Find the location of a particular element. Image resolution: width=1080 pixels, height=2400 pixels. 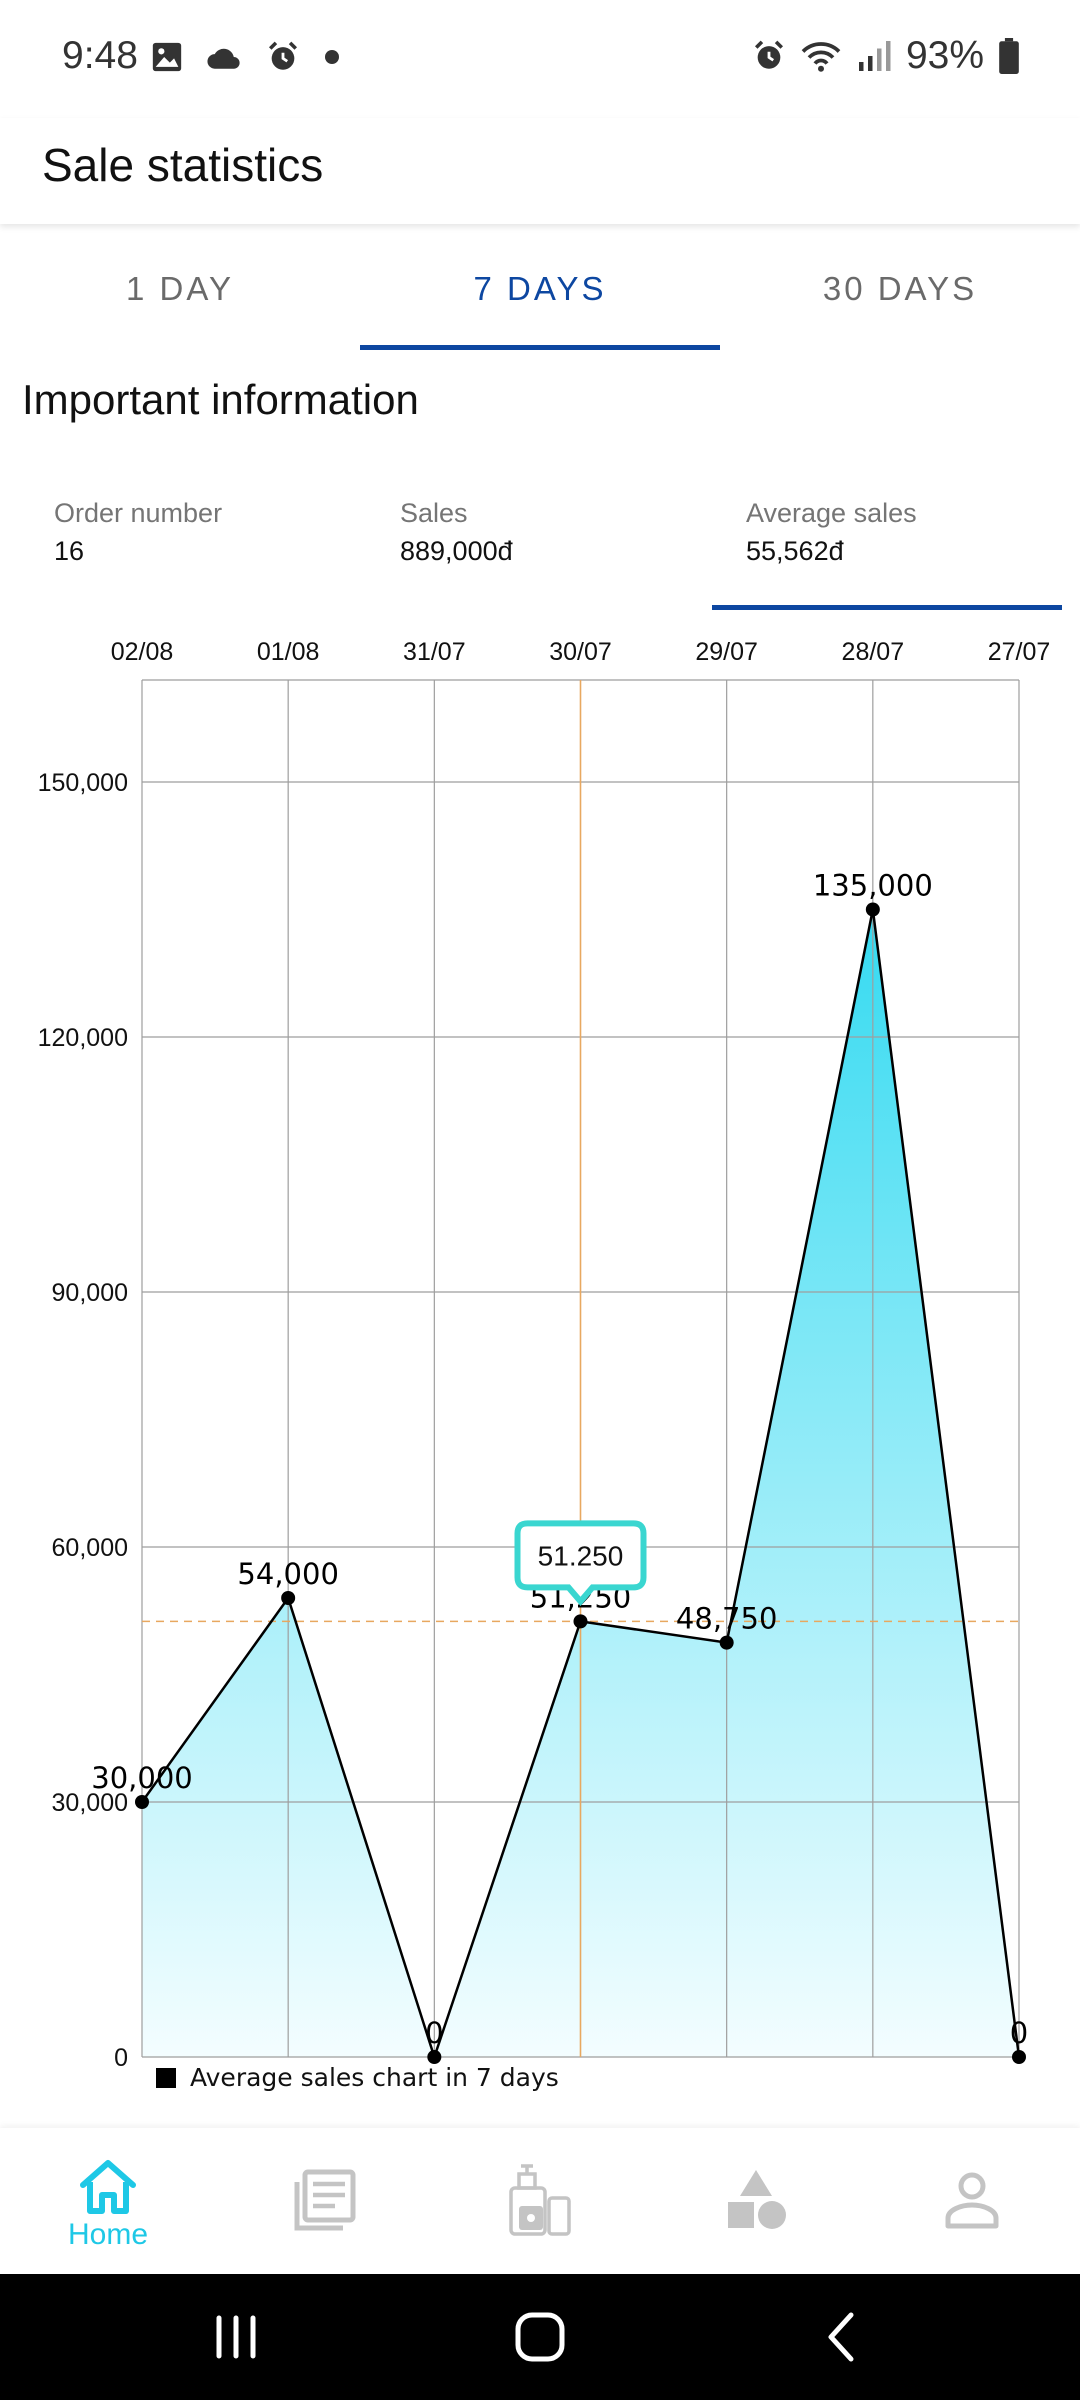

status-left-icons is located at coordinates (246, 57).